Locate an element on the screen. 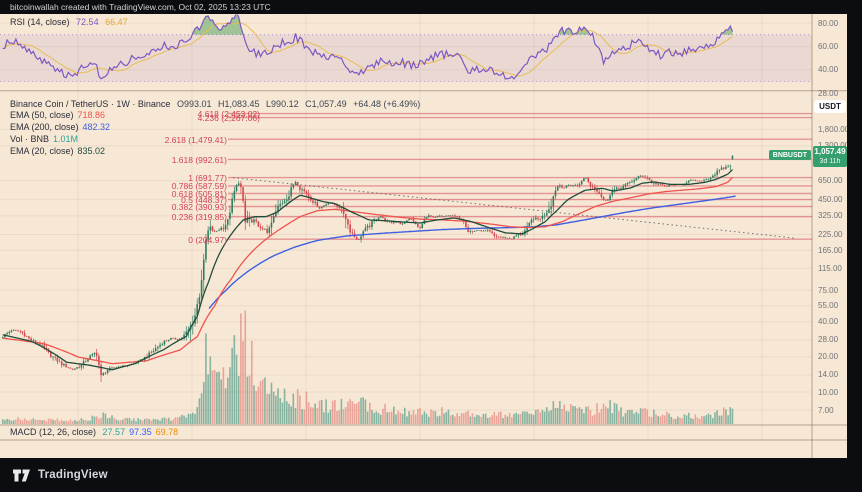  bar-countdown: 3d 11h is located at coordinates (830, 161).